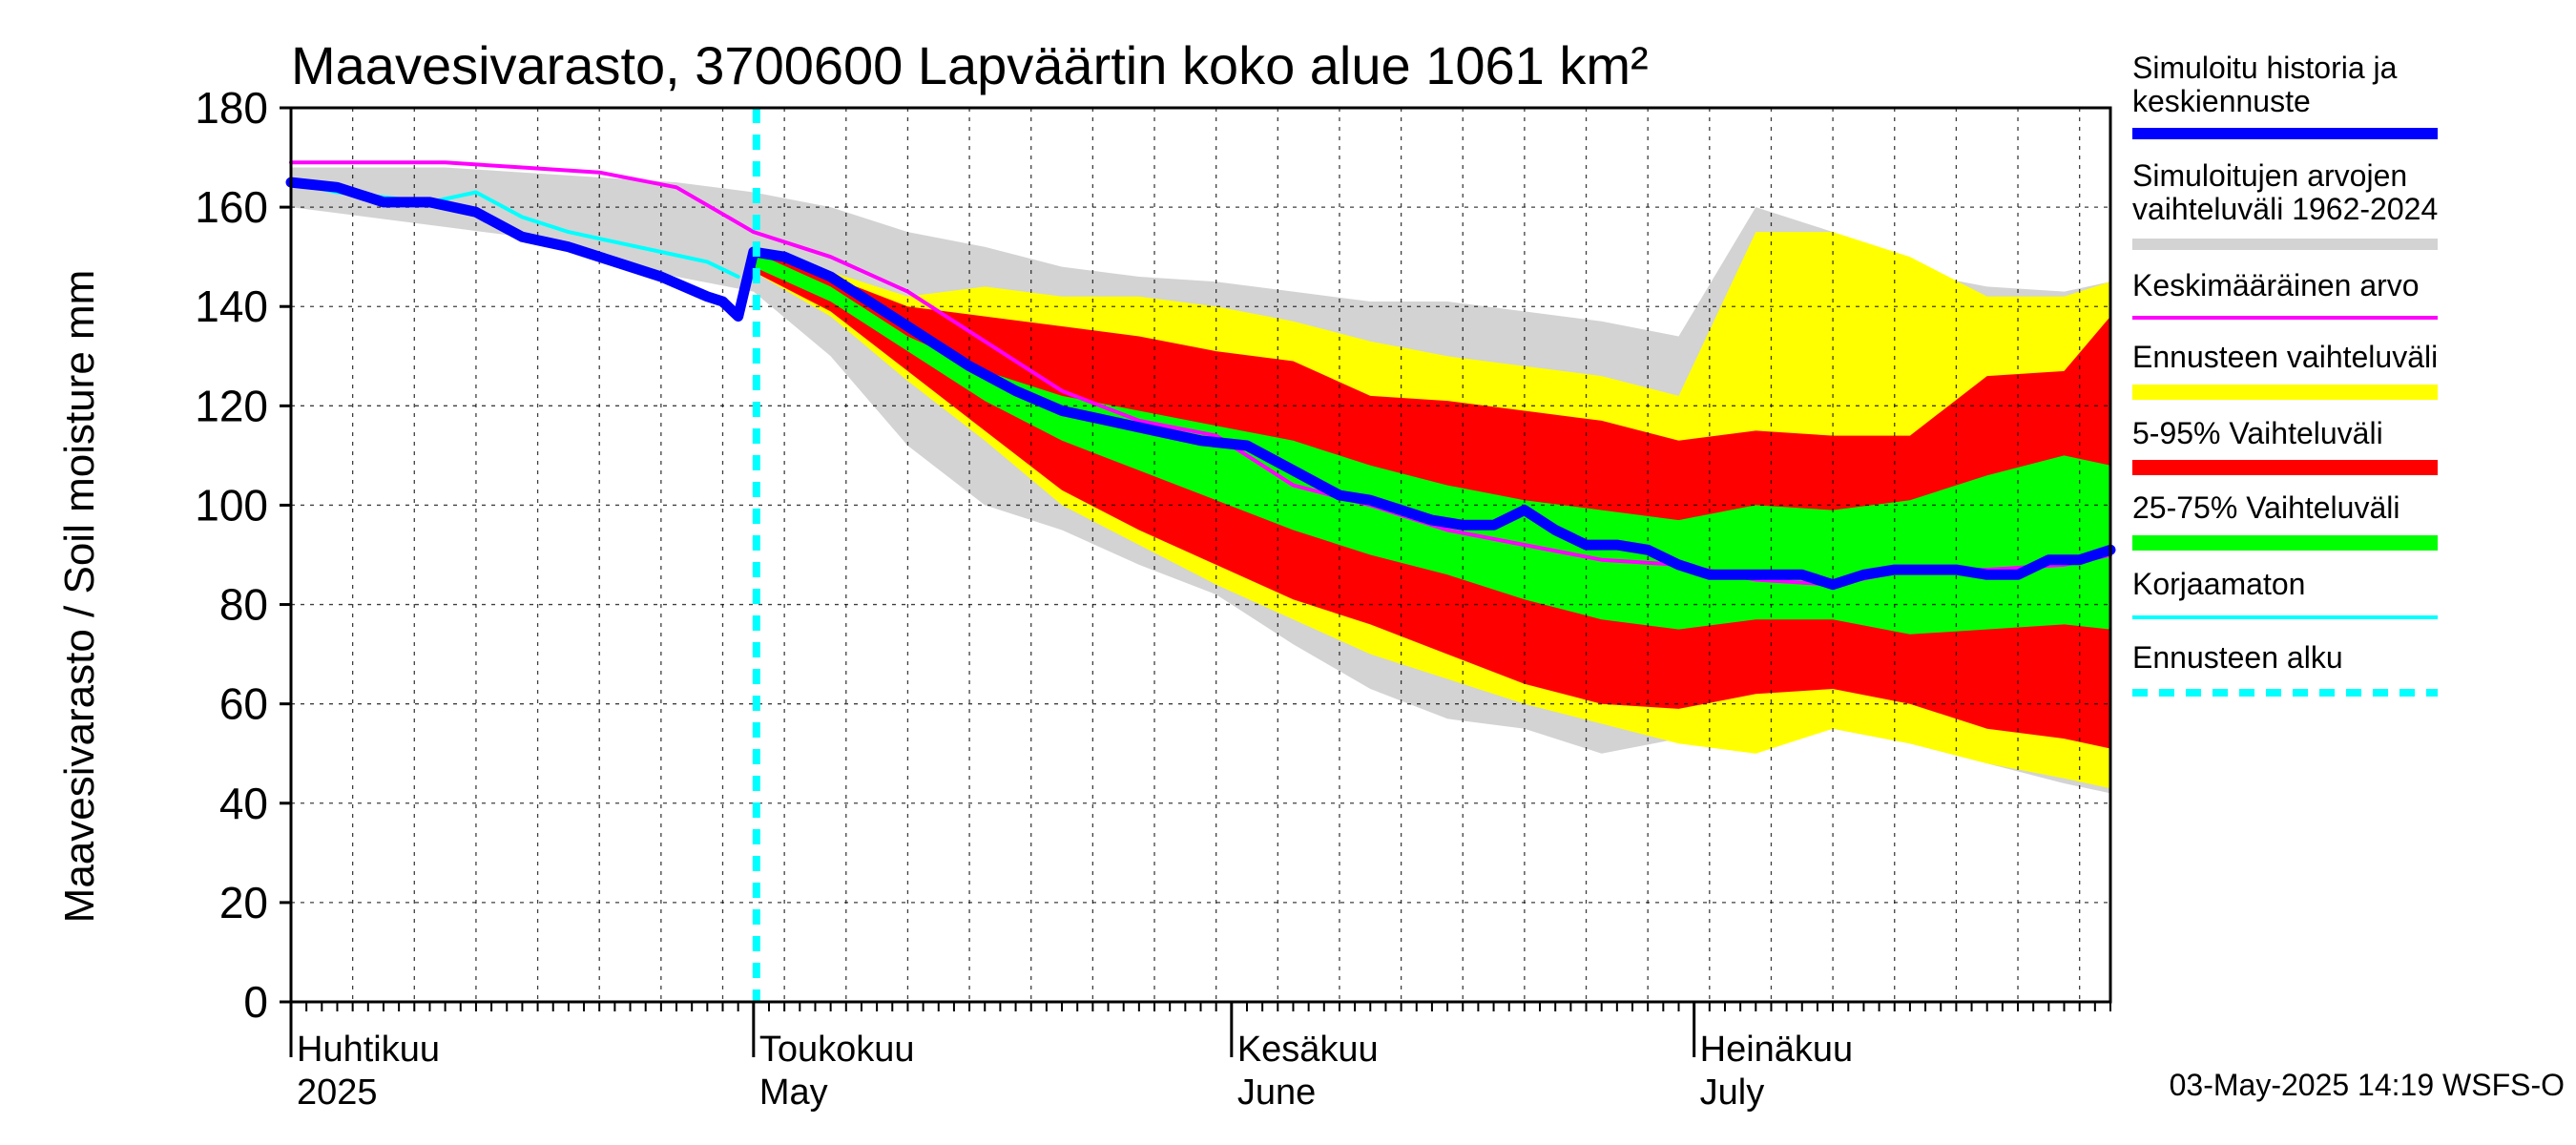 This screenshot has height=1145, width=2576. What do you see at coordinates (1732, 1092) in the screenshot?
I see `month-label-en: July` at bounding box center [1732, 1092].